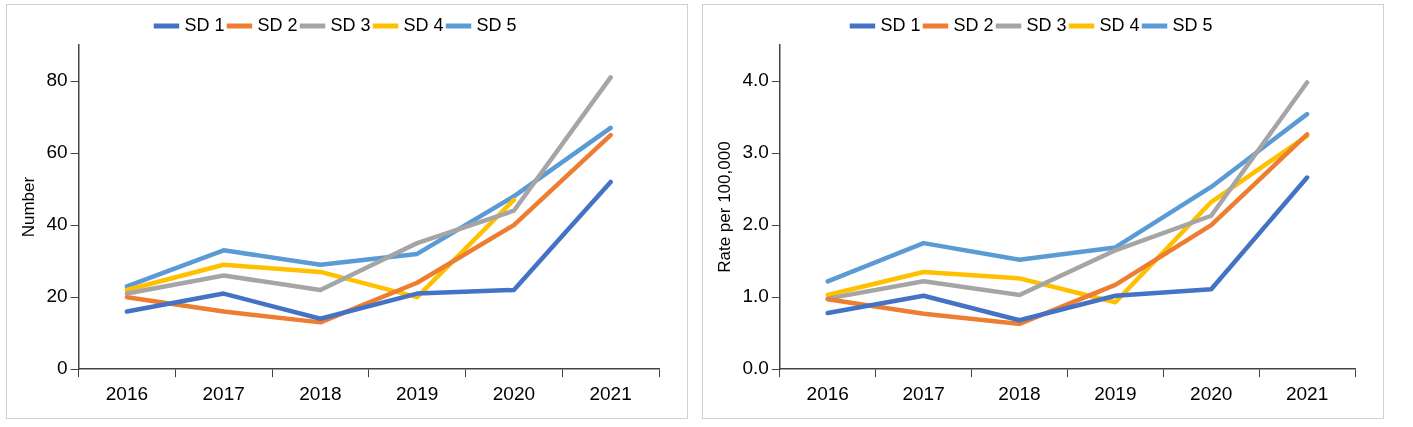  What do you see at coordinates (62, 368) in the screenshot?
I see `y-tick-label: 0` at bounding box center [62, 368].